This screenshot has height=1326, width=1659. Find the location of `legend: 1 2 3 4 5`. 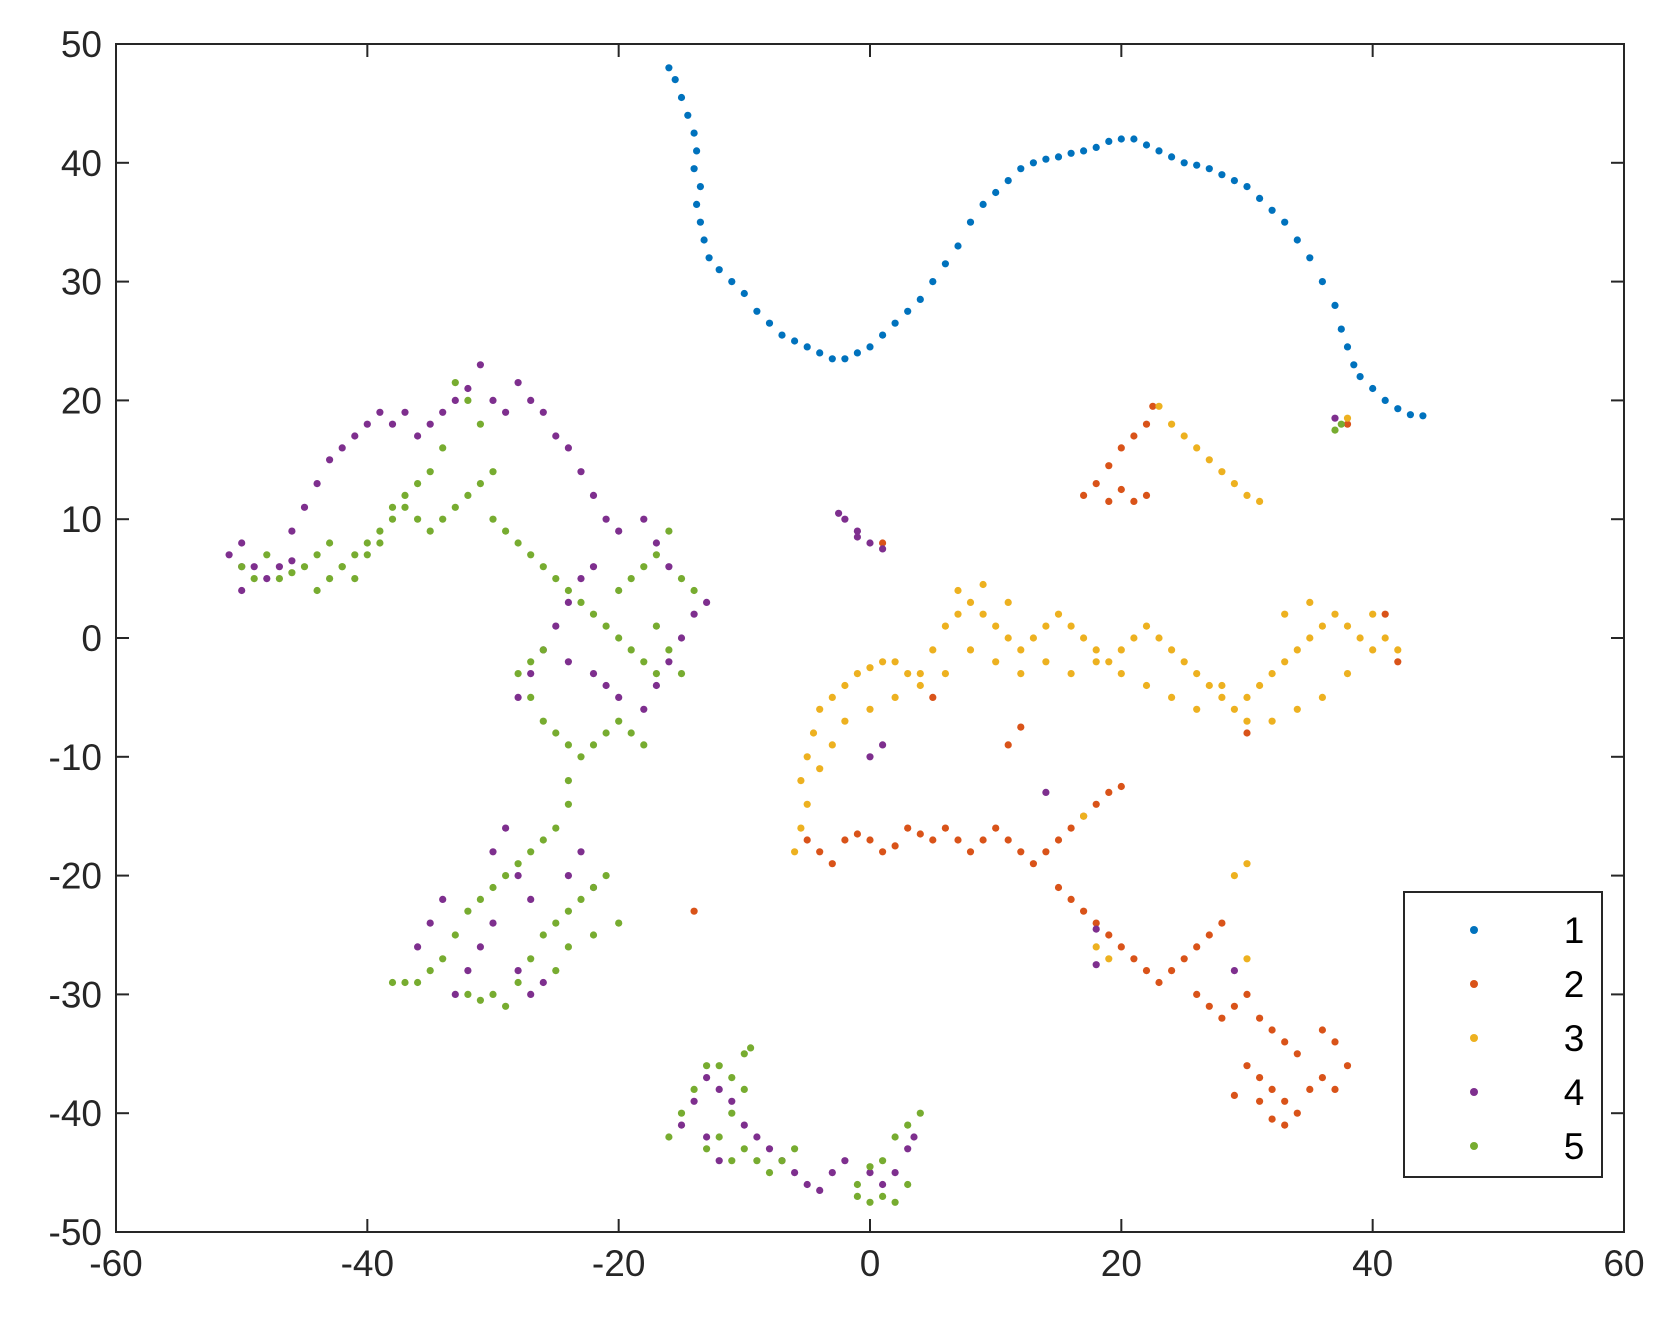

legend: 1 2 3 4 5 is located at coordinates (1503, 1034).